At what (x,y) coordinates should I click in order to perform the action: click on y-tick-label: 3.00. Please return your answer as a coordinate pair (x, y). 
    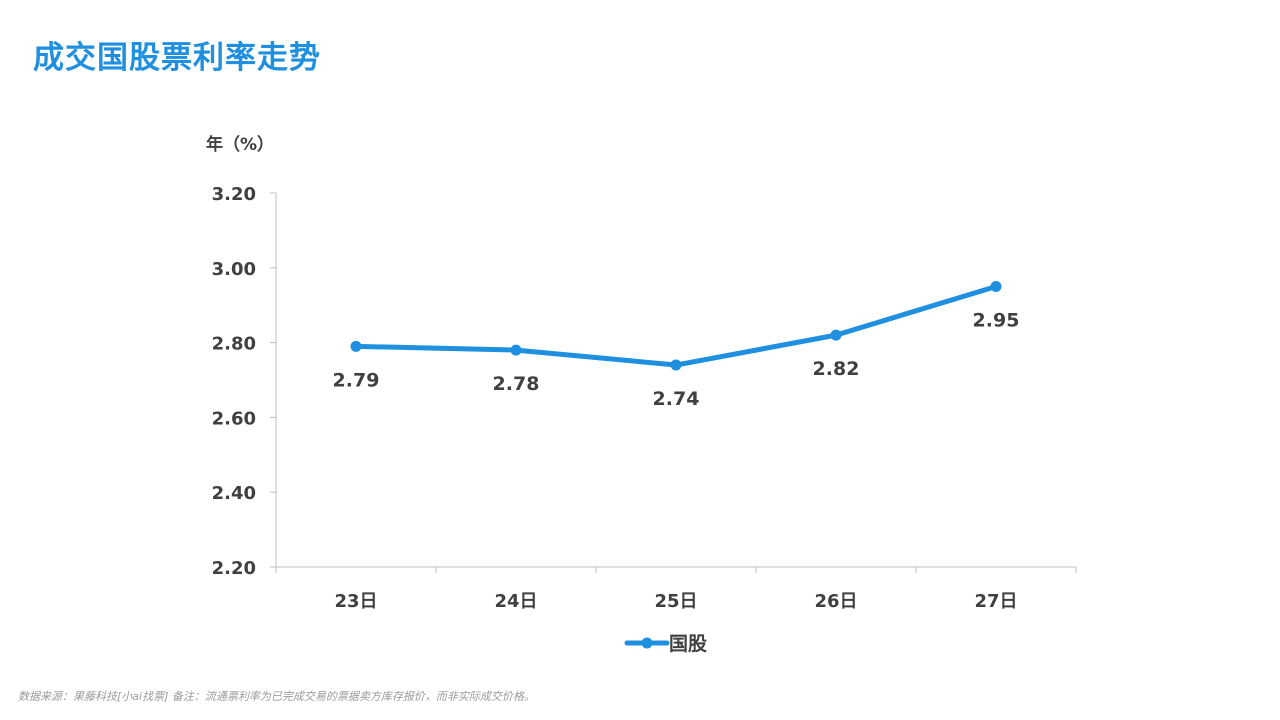
    Looking at the image, I should click on (234, 269).